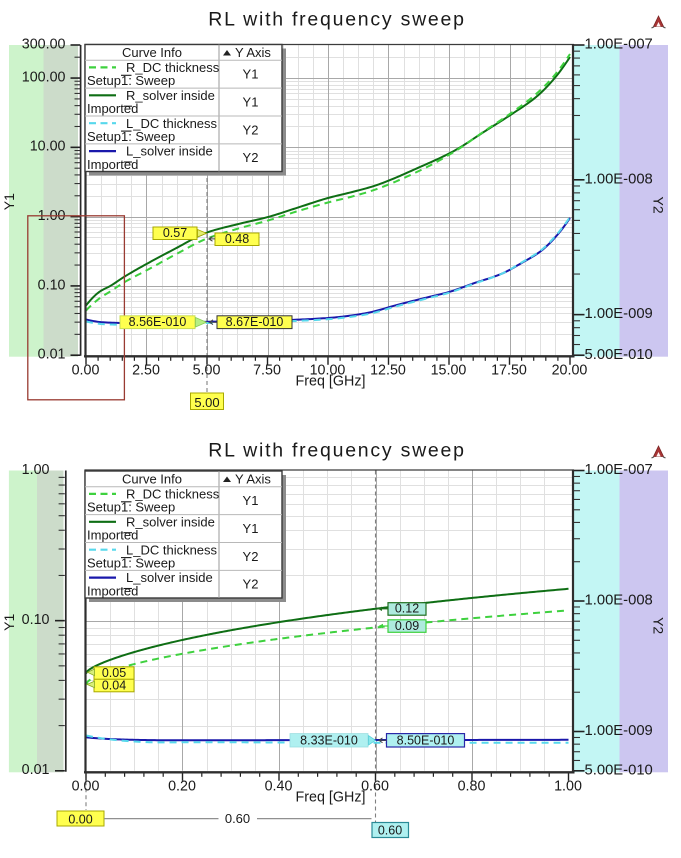 This screenshot has height=858, width=681. I want to click on svg-text: 0.20, so click(182, 787).